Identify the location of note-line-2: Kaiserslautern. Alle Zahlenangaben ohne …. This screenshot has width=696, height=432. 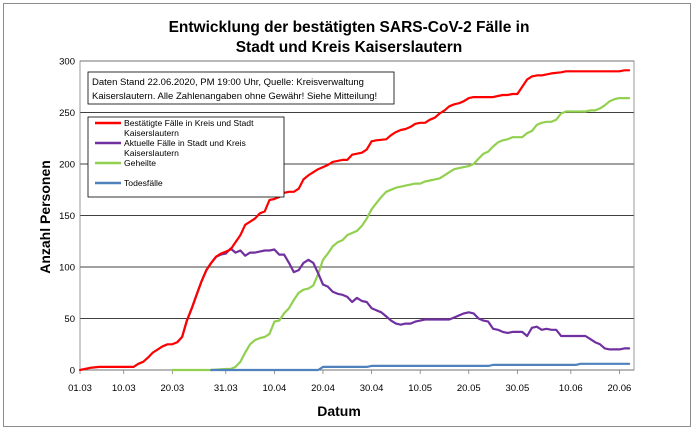
(234, 96).